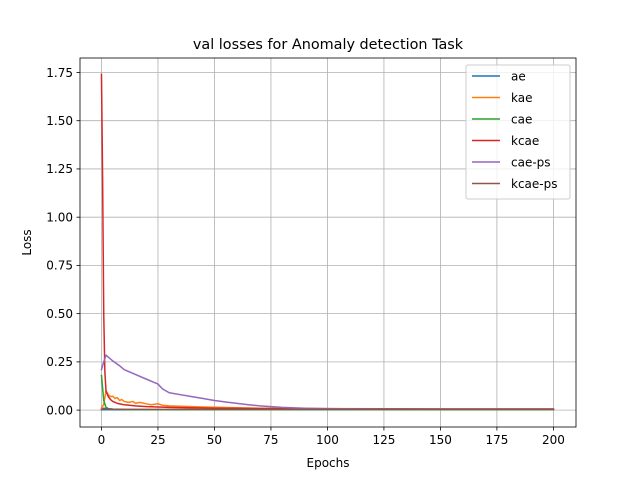  I want to click on x-tick-label: 25, so click(157, 440).